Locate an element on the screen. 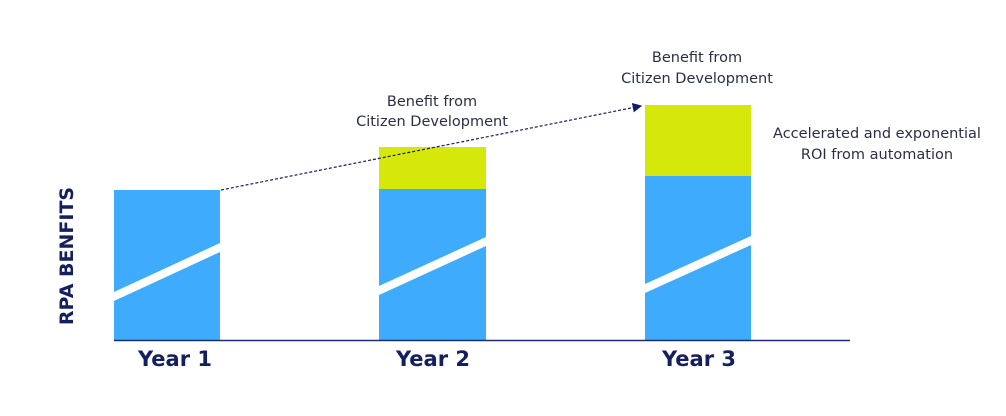  growth-arrow is located at coordinates (431, 146).